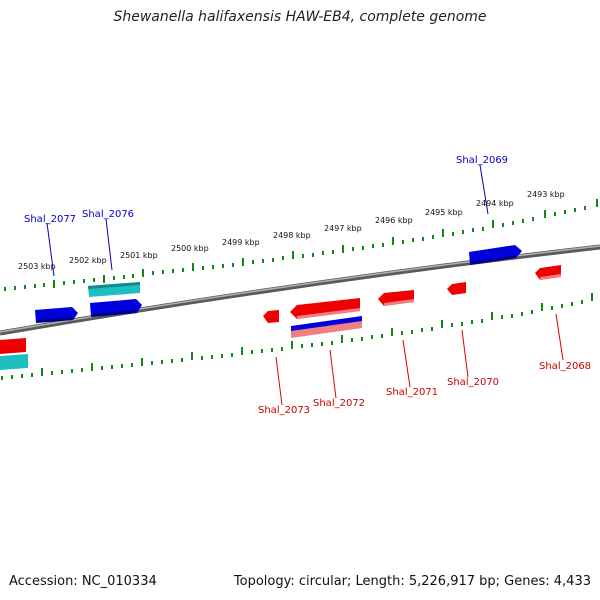 Image resolution: width=600 pixels, height=600 pixels. I want to click on accession-text: Accession: NC_010334, so click(83, 581).